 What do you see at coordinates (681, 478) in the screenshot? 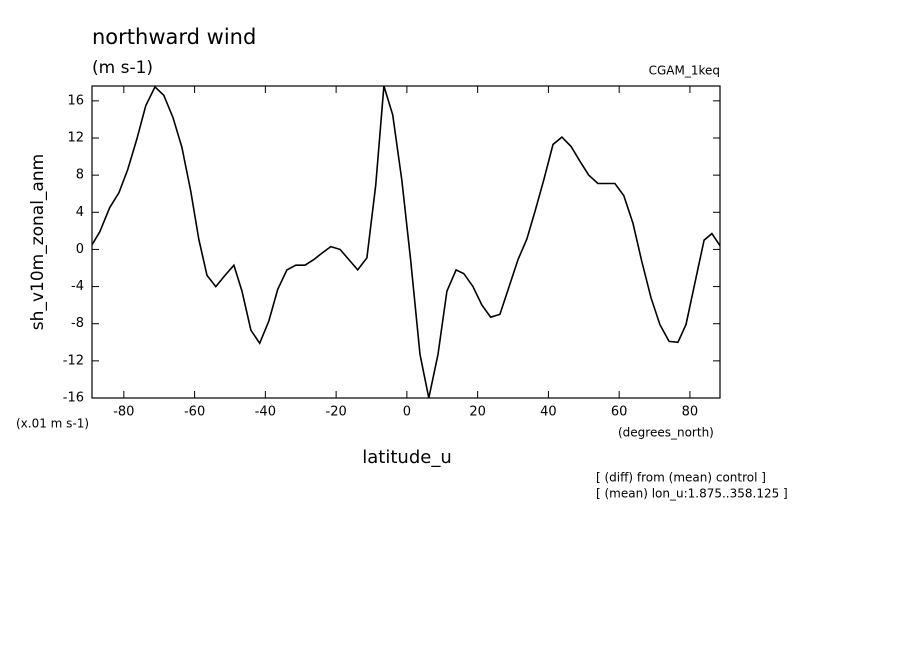
I see `note: [ (diff) from (mean) control ]` at bounding box center [681, 478].